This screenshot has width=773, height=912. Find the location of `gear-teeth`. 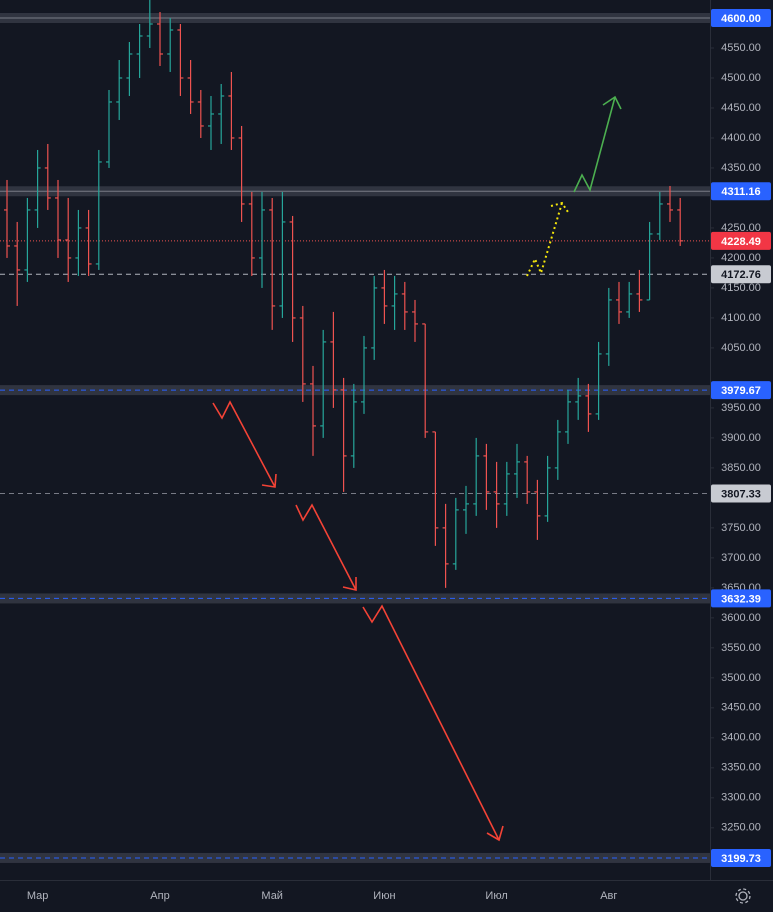

gear-teeth is located at coordinates (743, 896).